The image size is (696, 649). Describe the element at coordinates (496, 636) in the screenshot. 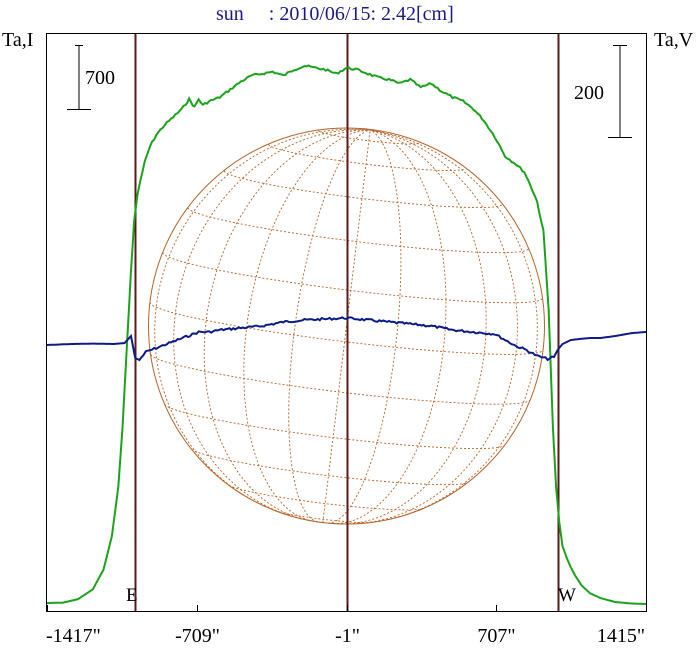

I see `x-tick-label: 707"` at that location.